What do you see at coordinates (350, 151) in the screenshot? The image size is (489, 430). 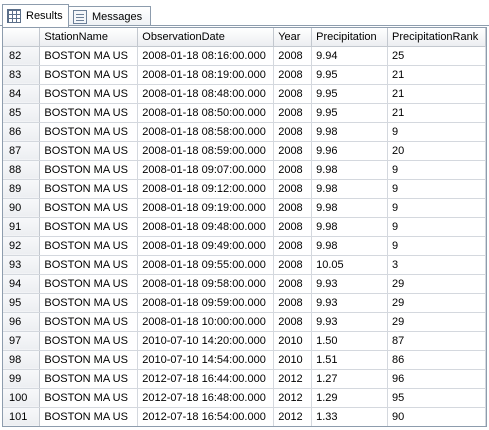 I see `cell-precipitation: 9.96` at bounding box center [350, 151].